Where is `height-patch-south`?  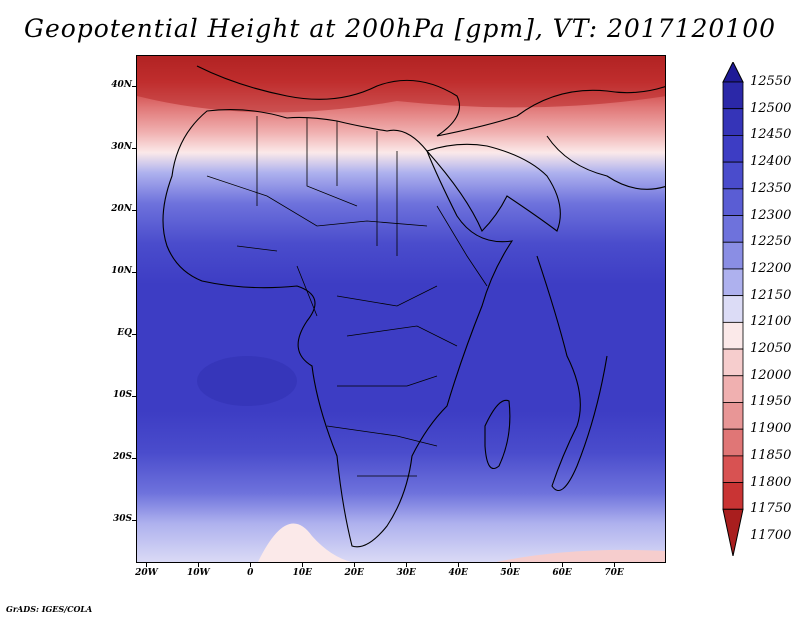
height-patch-south is located at coordinates (305, 542).